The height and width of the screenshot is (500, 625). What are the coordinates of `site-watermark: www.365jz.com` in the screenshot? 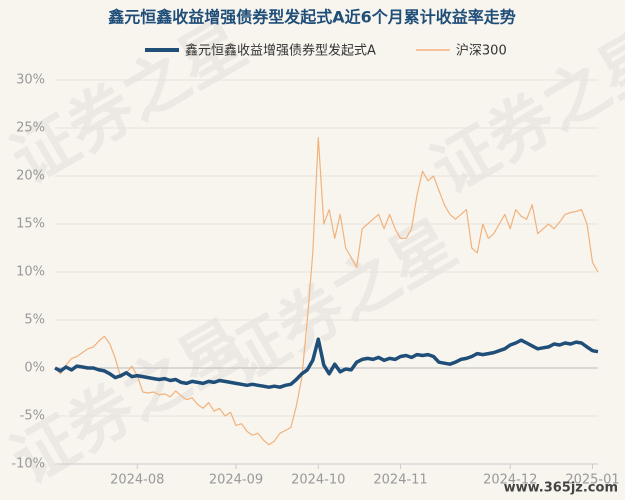 It's located at (561, 488).